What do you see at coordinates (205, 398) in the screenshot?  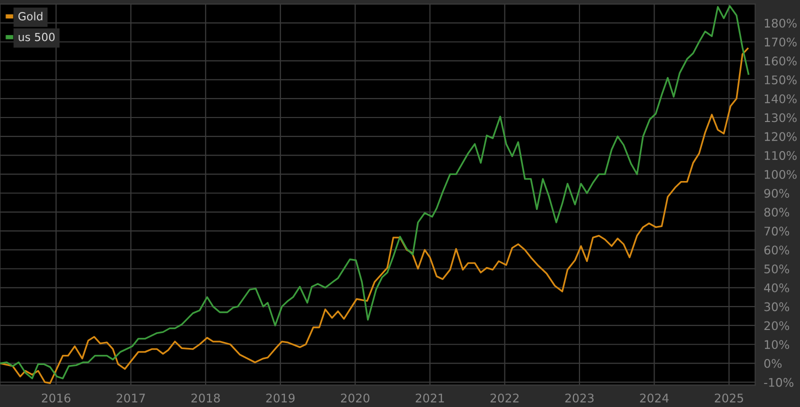 I see `x-tick-label: 2018` at bounding box center [205, 398].